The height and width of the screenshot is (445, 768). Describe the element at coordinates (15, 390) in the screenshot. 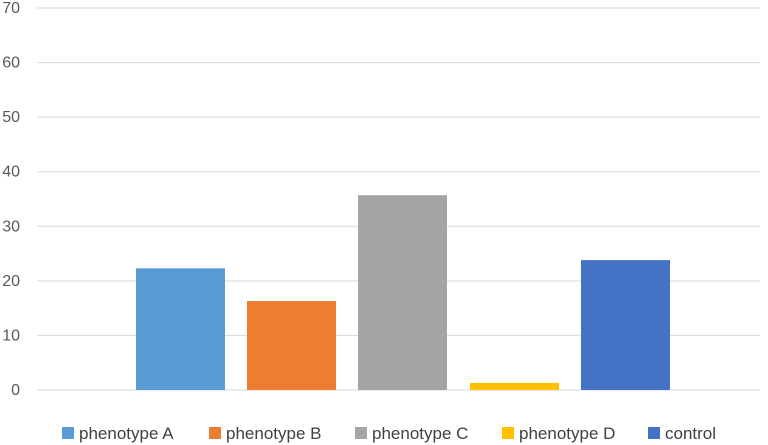

I see `y-tick-label: 0` at that location.